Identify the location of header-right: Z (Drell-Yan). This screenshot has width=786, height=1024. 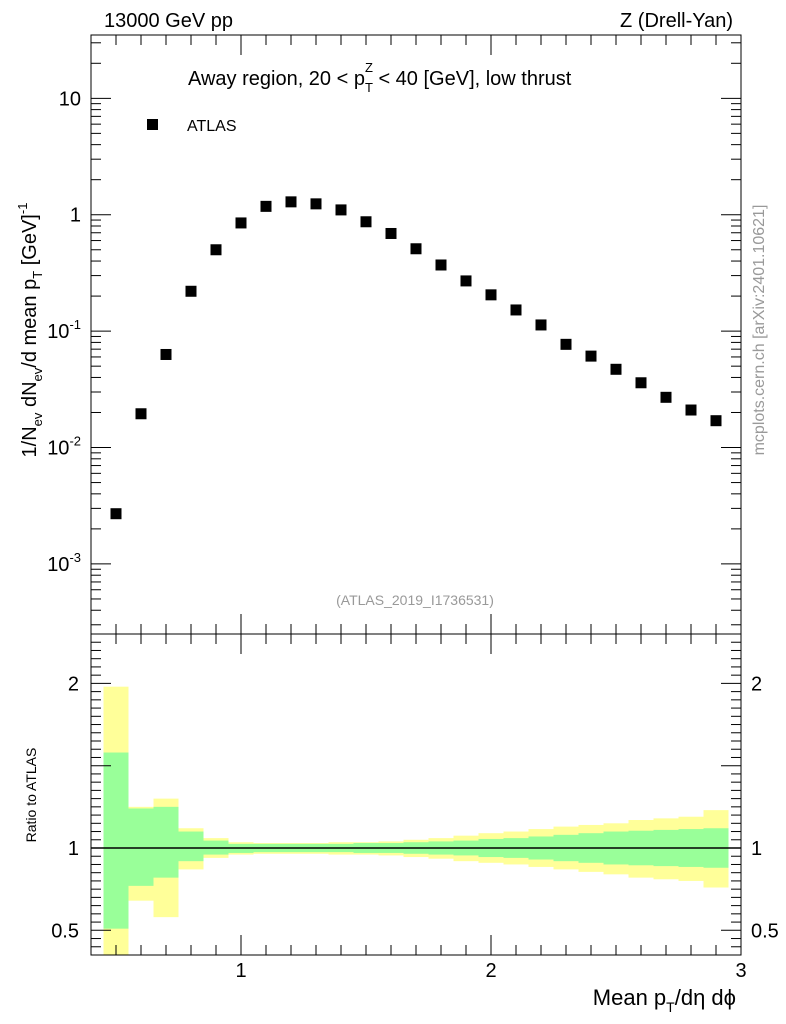
(676, 21).